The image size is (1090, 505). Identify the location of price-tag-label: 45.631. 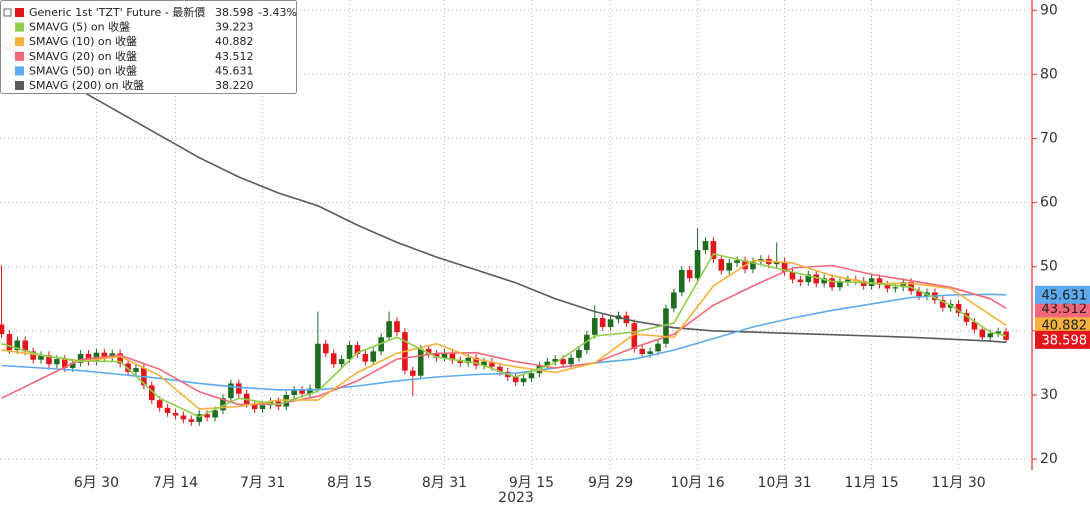
(1065, 295).